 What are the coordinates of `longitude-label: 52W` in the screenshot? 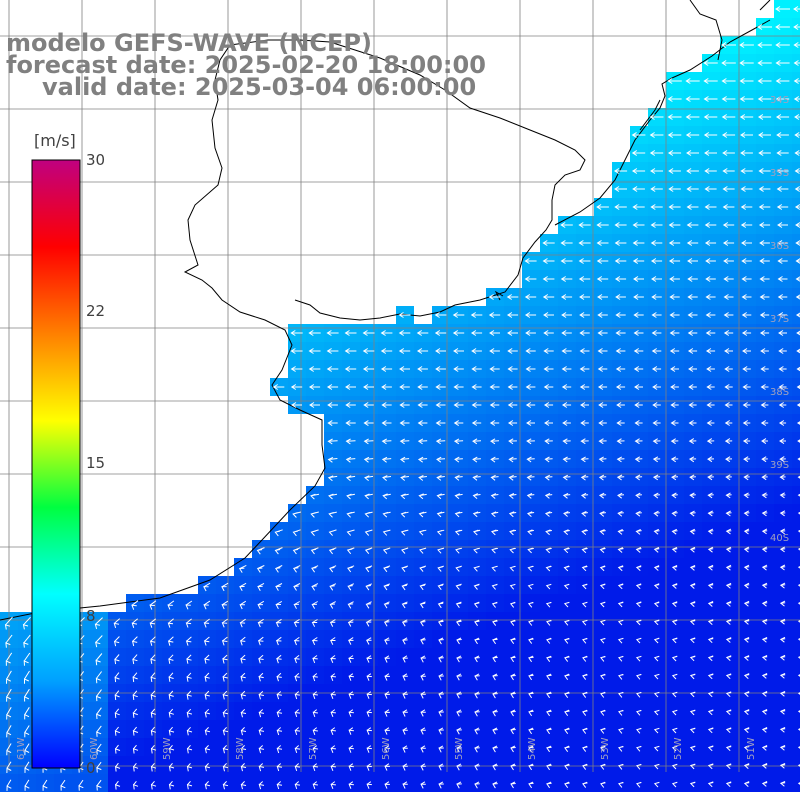 It's located at (678, 748).